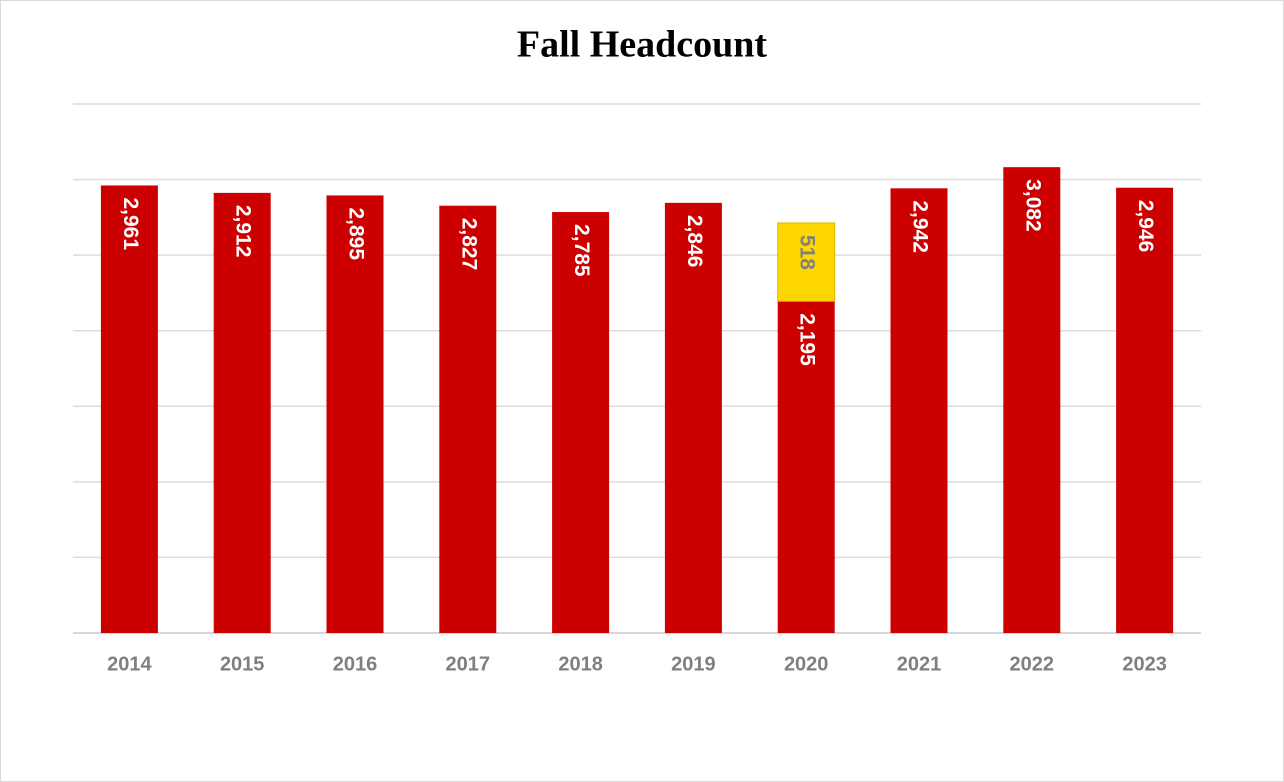 This screenshot has width=1284, height=782. Describe the element at coordinates (1032, 664) in the screenshot. I see `x-tick-label: 2022` at that location.